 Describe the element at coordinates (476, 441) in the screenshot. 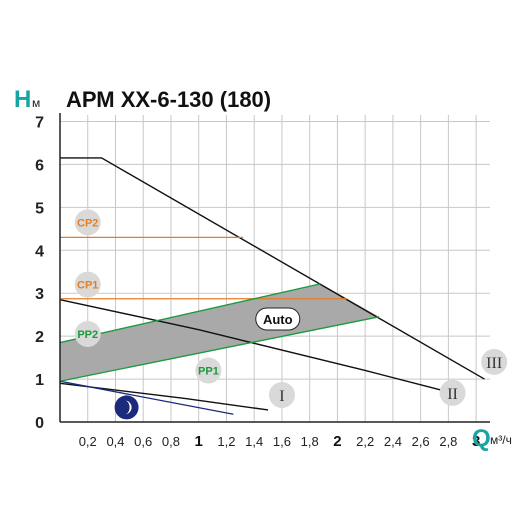

I see `x-tick-label: 3` at that location.